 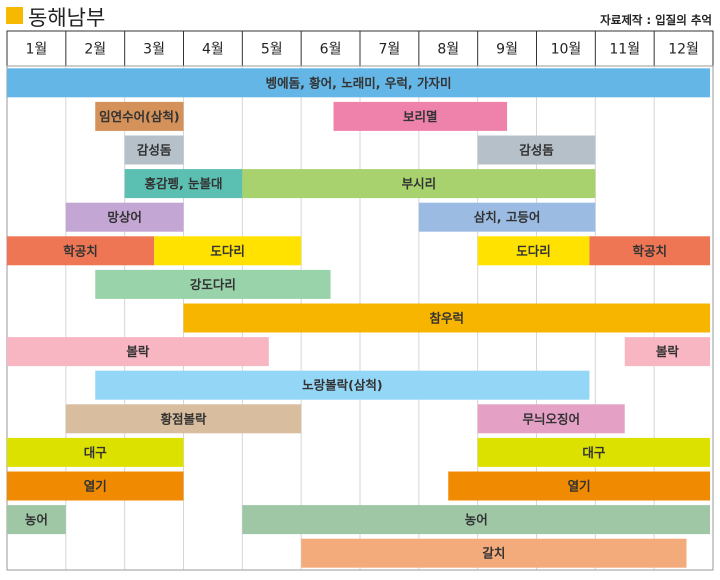 What do you see at coordinates (507, 50) in the screenshot?
I see `month-label: 9월` at bounding box center [507, 50].